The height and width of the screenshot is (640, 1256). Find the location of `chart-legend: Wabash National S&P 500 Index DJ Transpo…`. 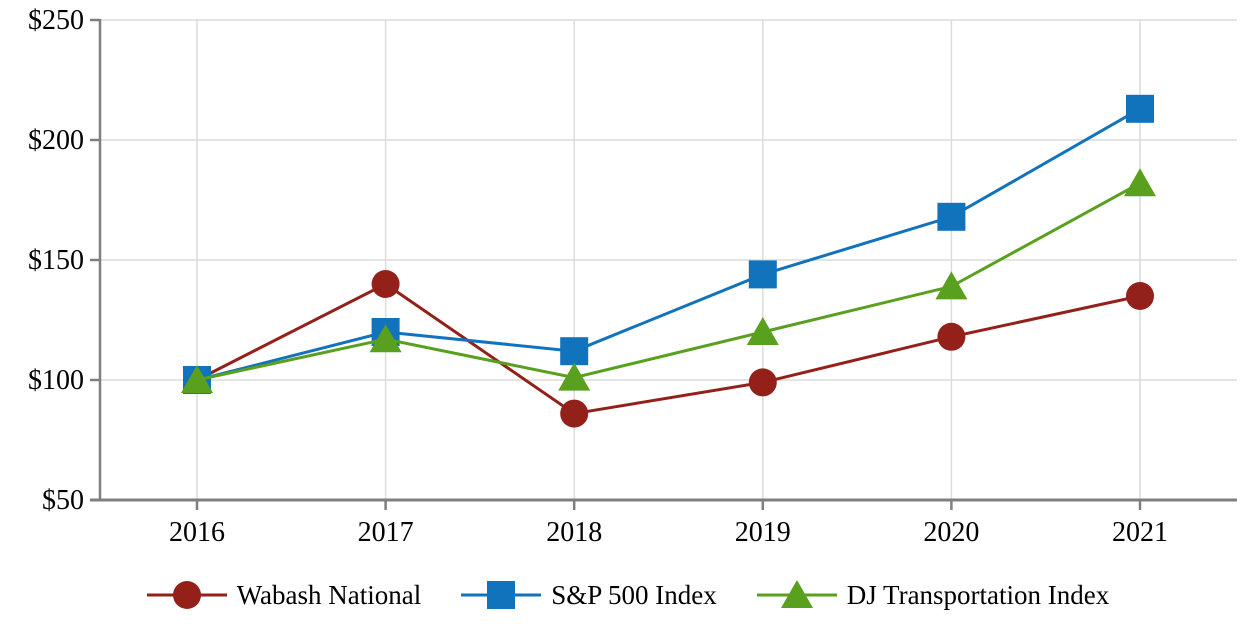

chart-legend: Wabash National S&P 500 Index DJ Transpo… is located at coordinates (628, 595).